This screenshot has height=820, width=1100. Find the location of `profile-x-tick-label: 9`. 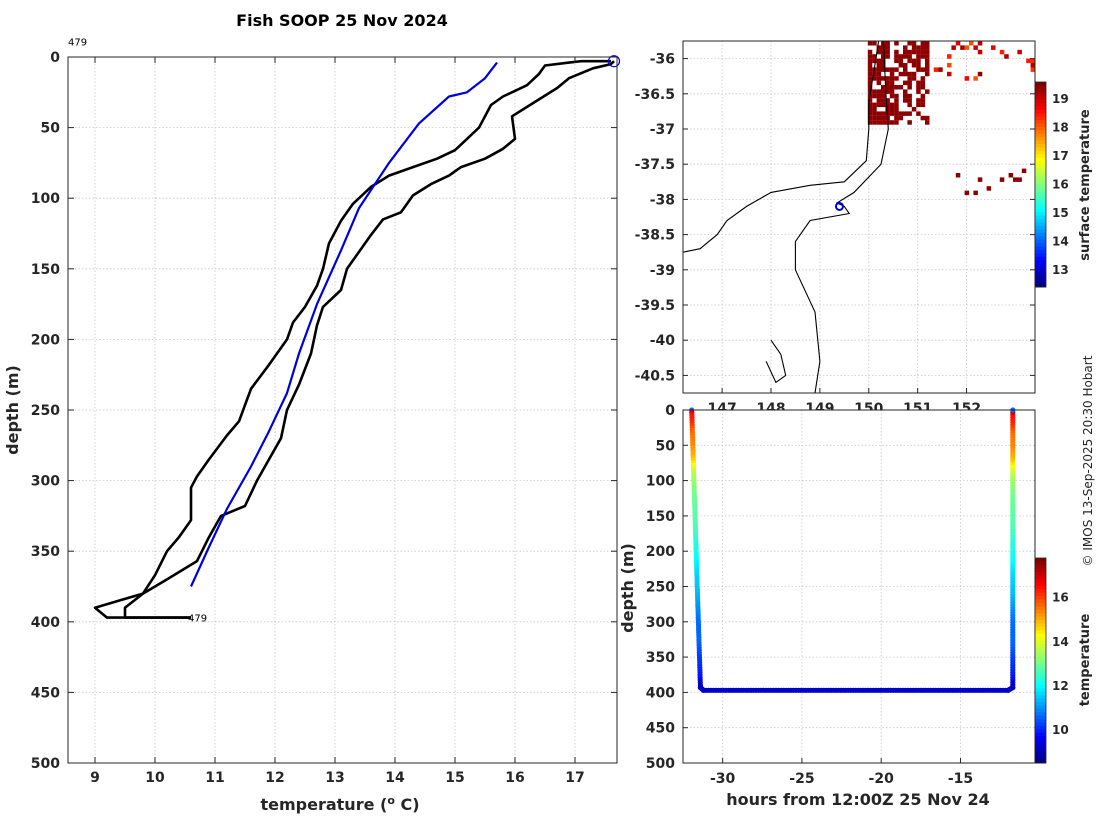

profile-x-tick-label: 9 is located at coordinates (95, 778).